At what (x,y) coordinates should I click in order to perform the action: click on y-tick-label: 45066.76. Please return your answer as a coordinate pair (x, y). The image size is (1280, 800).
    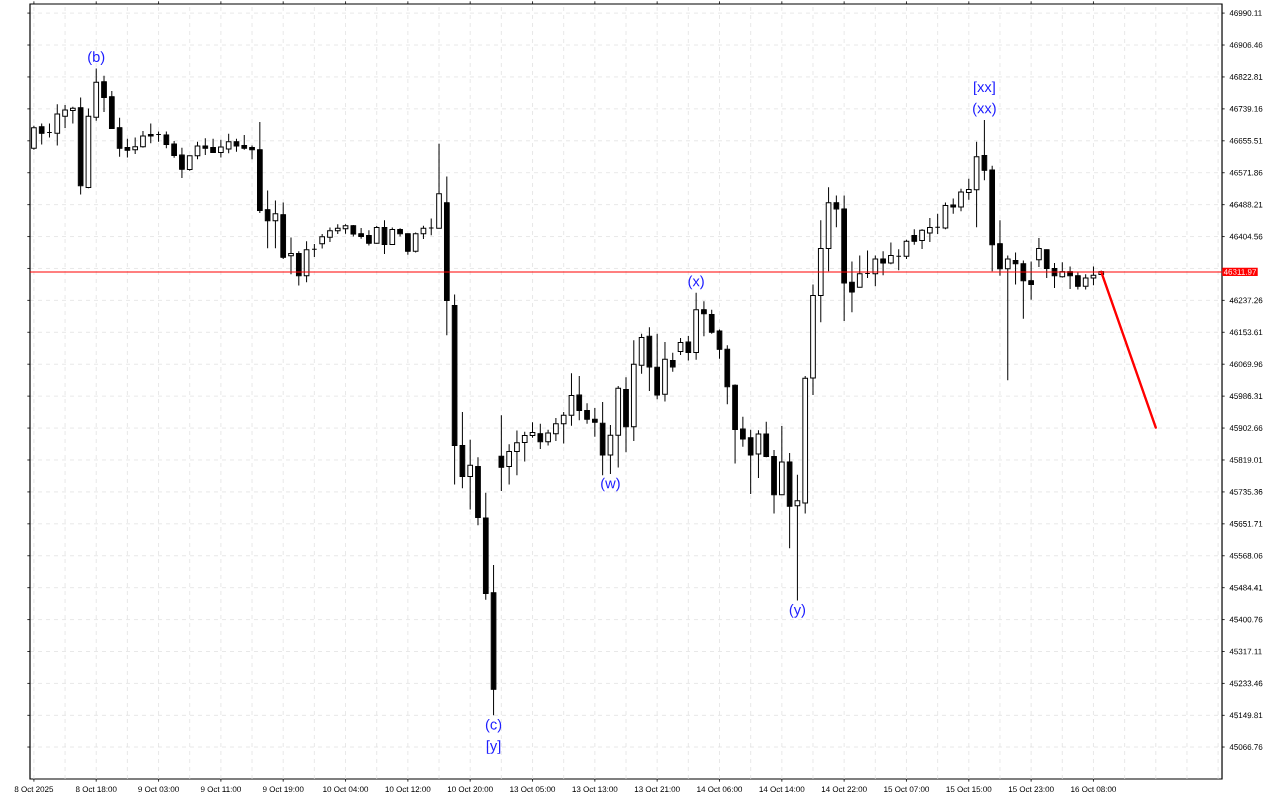
    Looking at the image, I should click on (1246, 747).